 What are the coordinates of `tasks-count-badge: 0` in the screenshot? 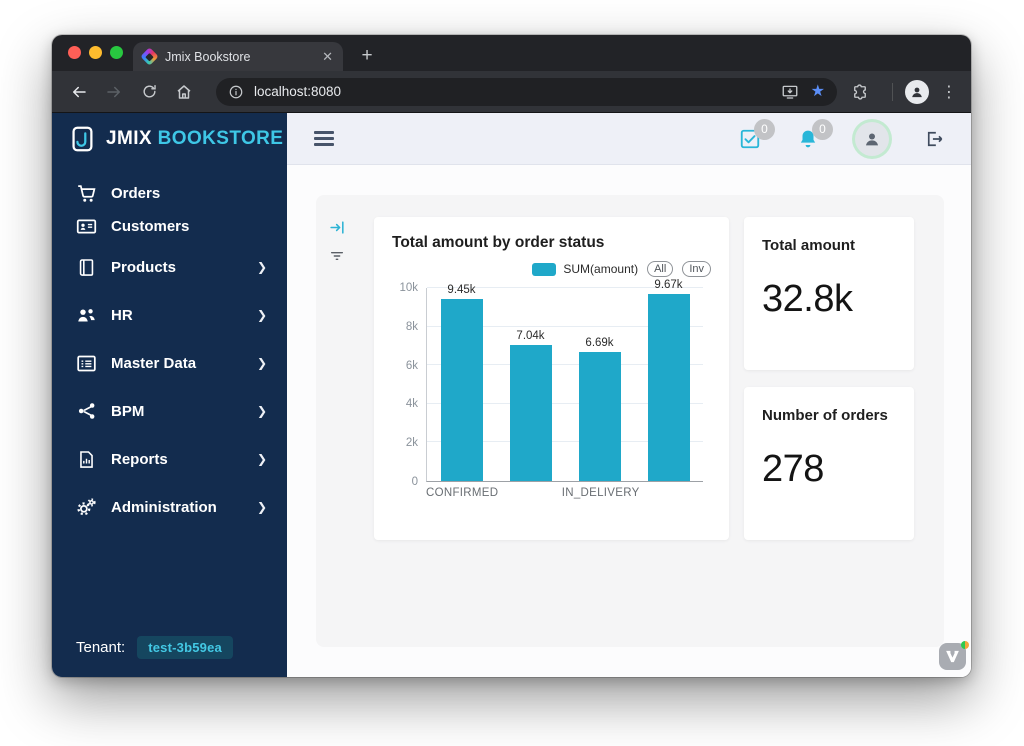 It's located at (764, 129).